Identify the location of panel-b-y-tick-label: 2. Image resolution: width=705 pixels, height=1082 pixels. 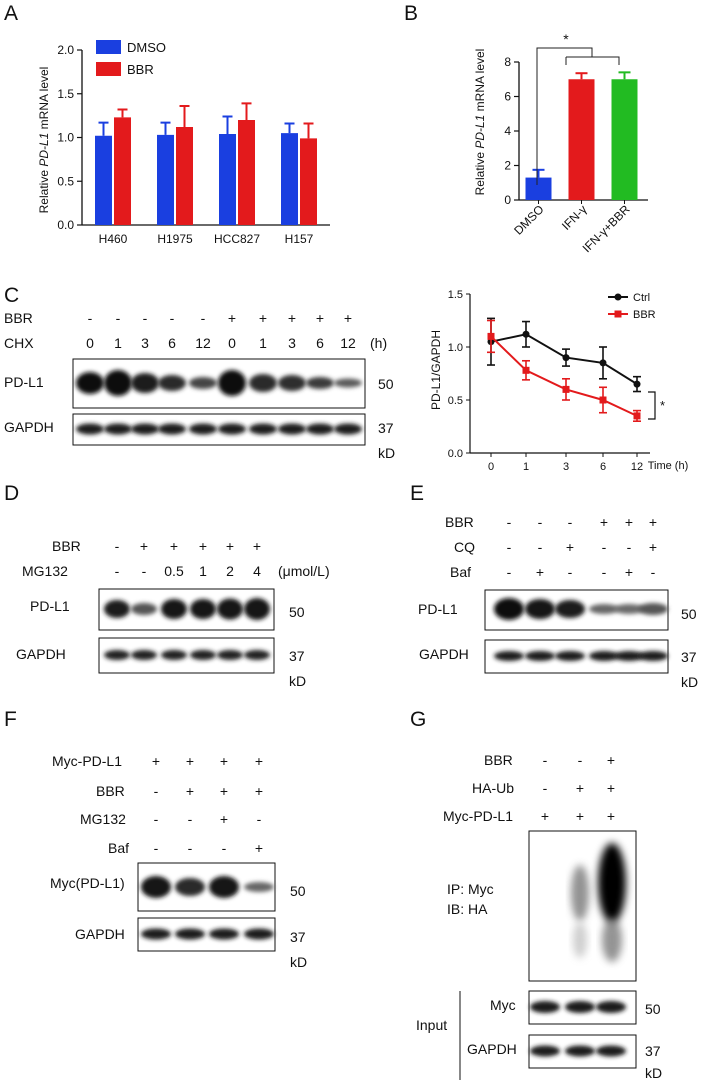
(507, 166).